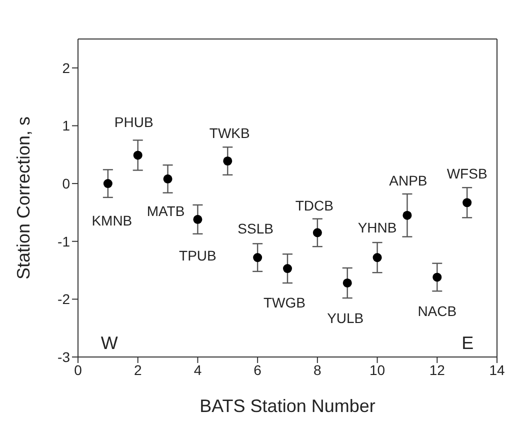  I want to click on annotation: WFSB, so click(467, 174).